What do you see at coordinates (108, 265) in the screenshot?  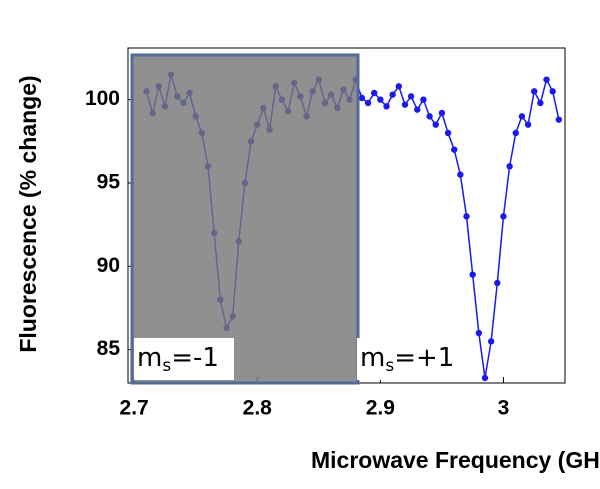 I see `y-tick-label: 90` at bounding box center [108, 265].